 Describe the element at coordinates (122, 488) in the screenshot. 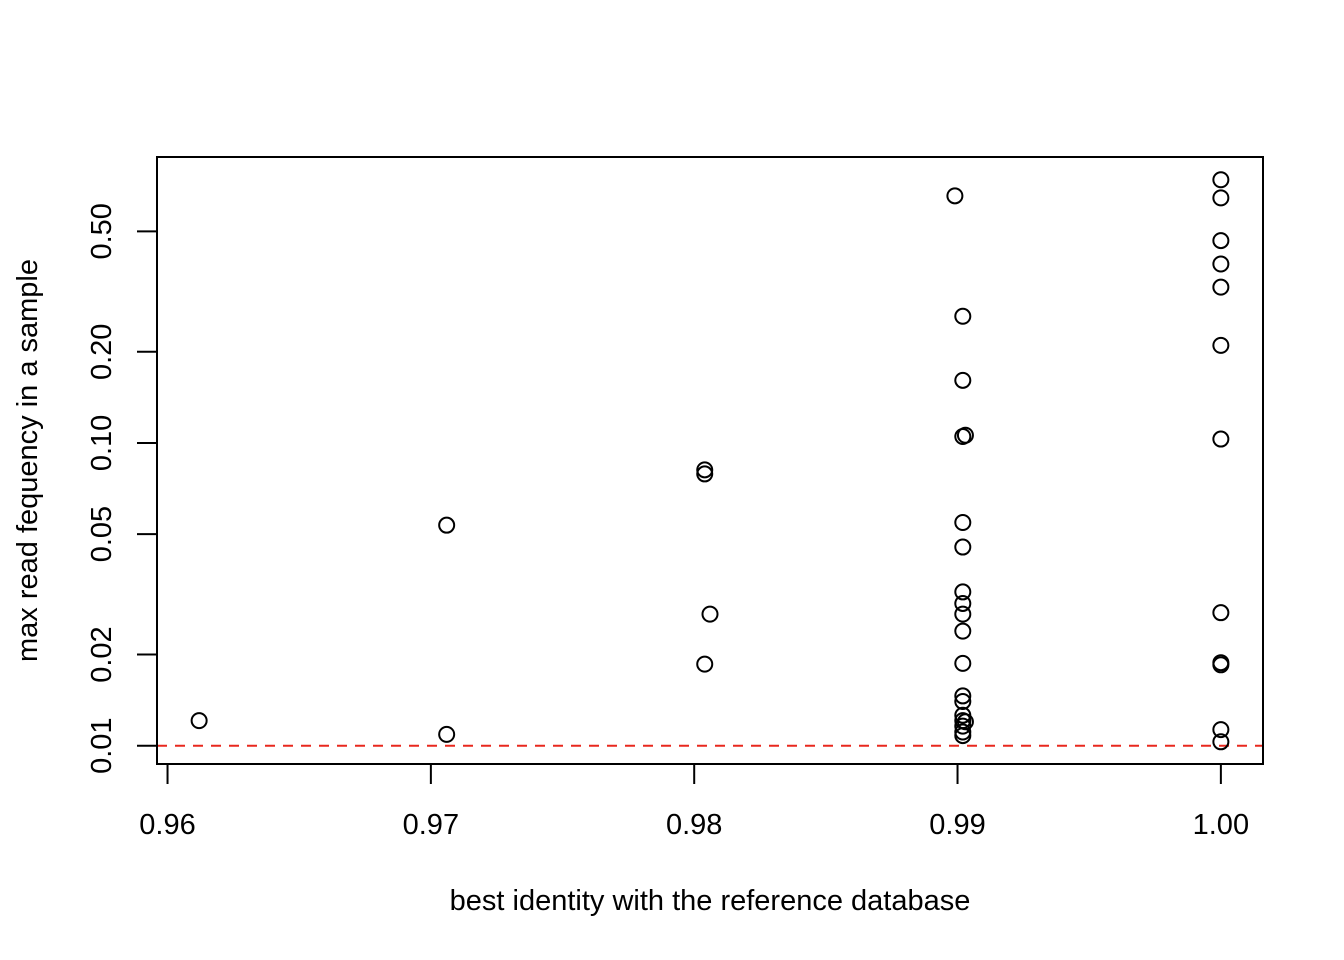

I see `y-axis: 0.01 0.02 0.05 0.10 0.20 0.50` at that location.